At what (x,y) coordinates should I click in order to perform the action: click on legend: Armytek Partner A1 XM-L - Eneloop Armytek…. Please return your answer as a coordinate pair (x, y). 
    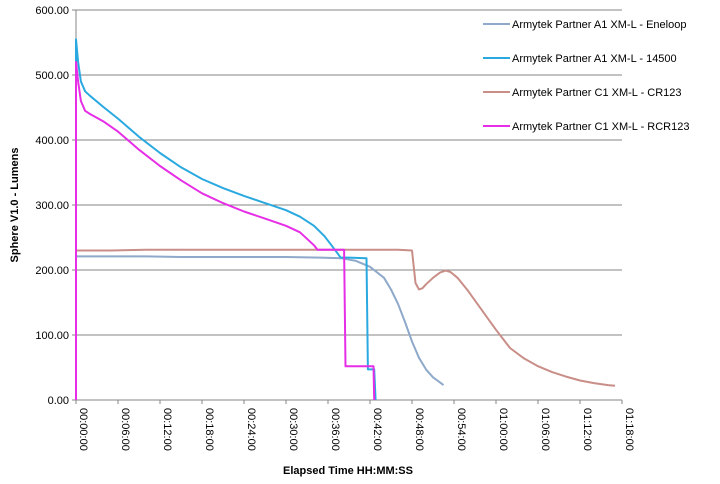
    Looking at the image, I should click on (586, 76).